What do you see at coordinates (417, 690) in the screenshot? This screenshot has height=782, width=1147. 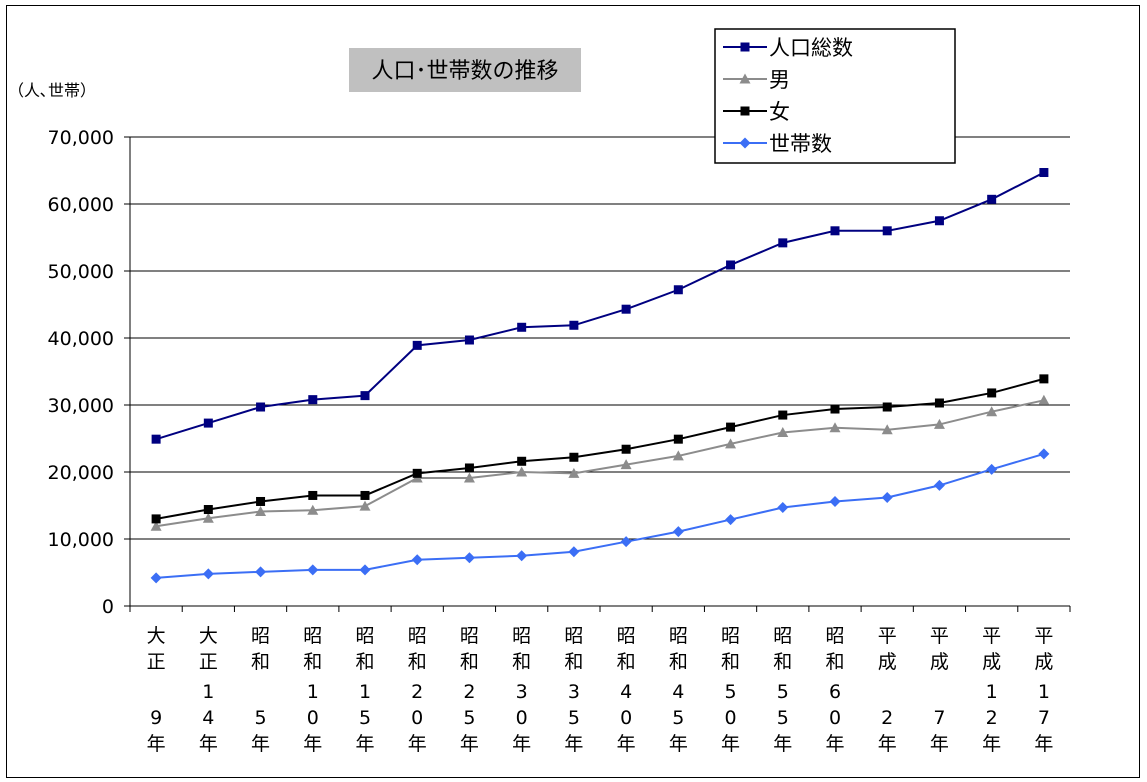 I see `x-tick-label: 昭和 2 0 年` at bounding box center [417, 690].